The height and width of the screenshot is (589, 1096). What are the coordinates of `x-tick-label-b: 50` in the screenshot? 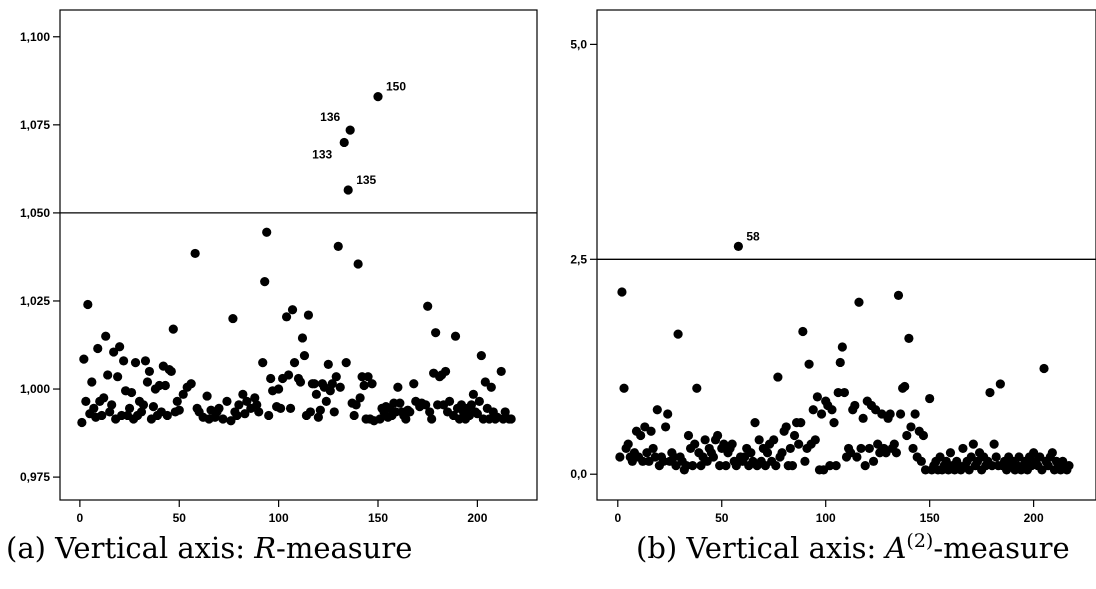 It's located at (722, 518).